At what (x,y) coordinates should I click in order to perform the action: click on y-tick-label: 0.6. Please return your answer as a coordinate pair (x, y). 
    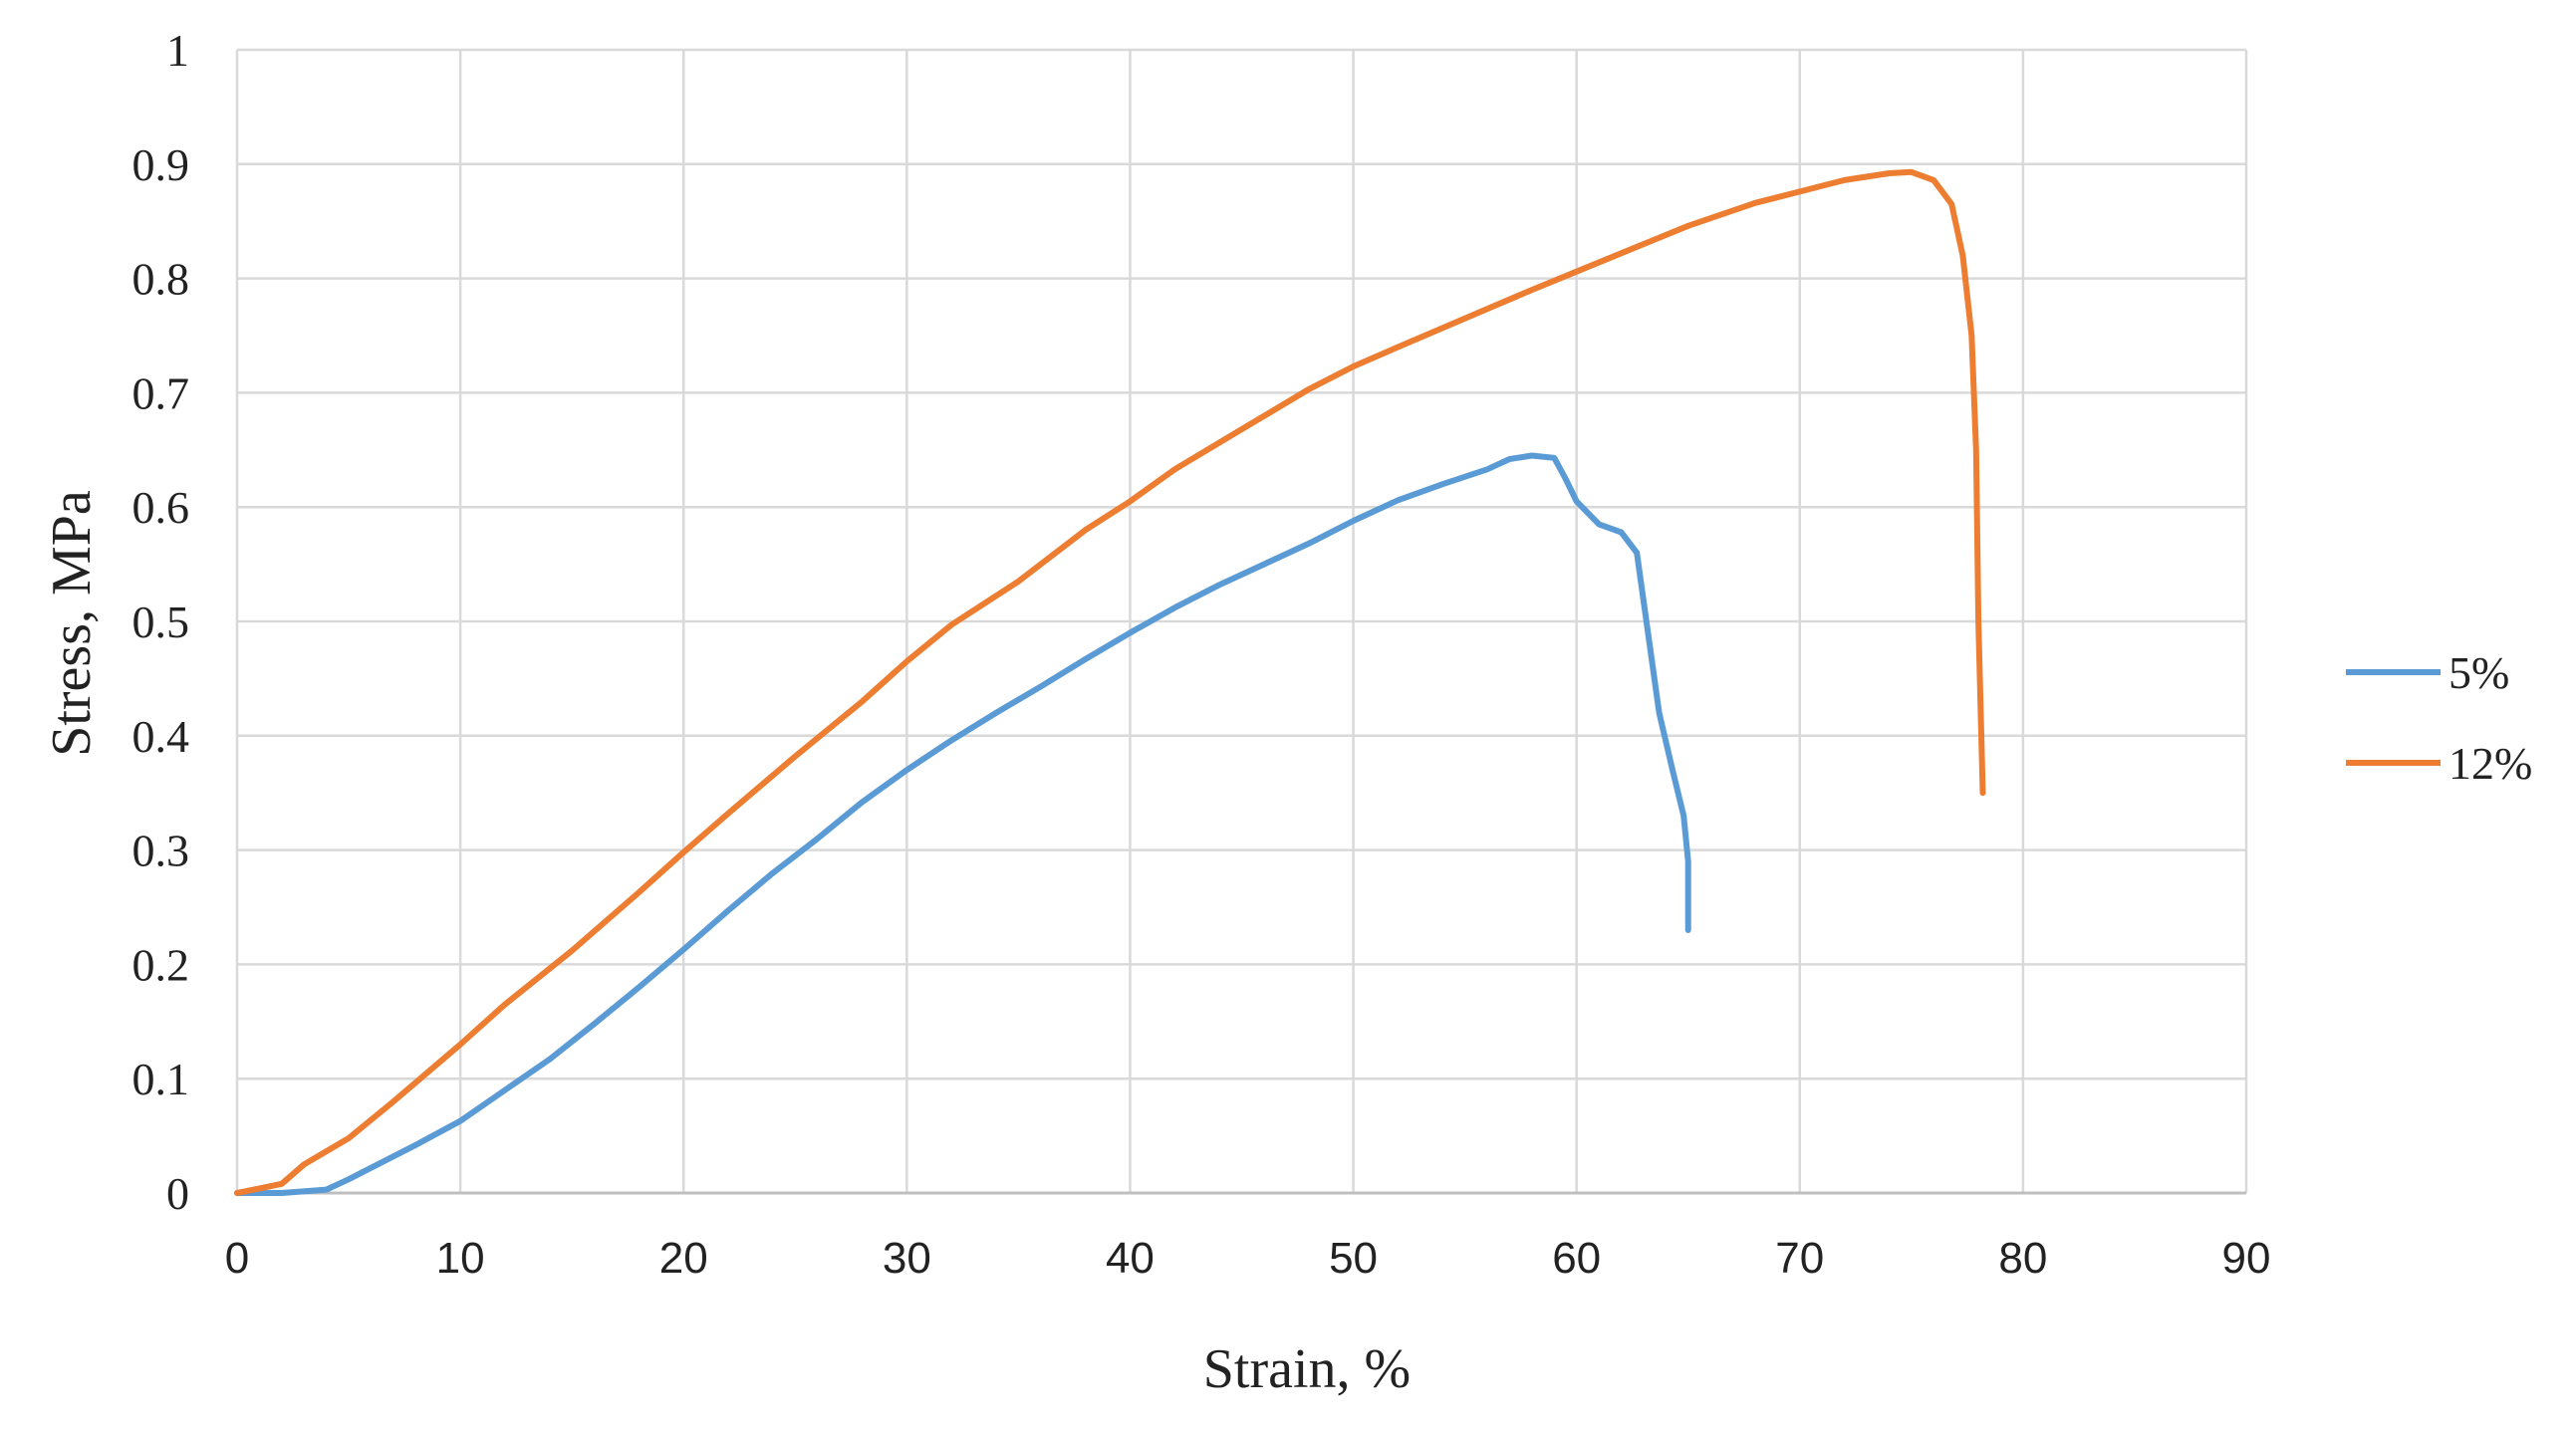
    Looking at the image, I should click on (161, 508).